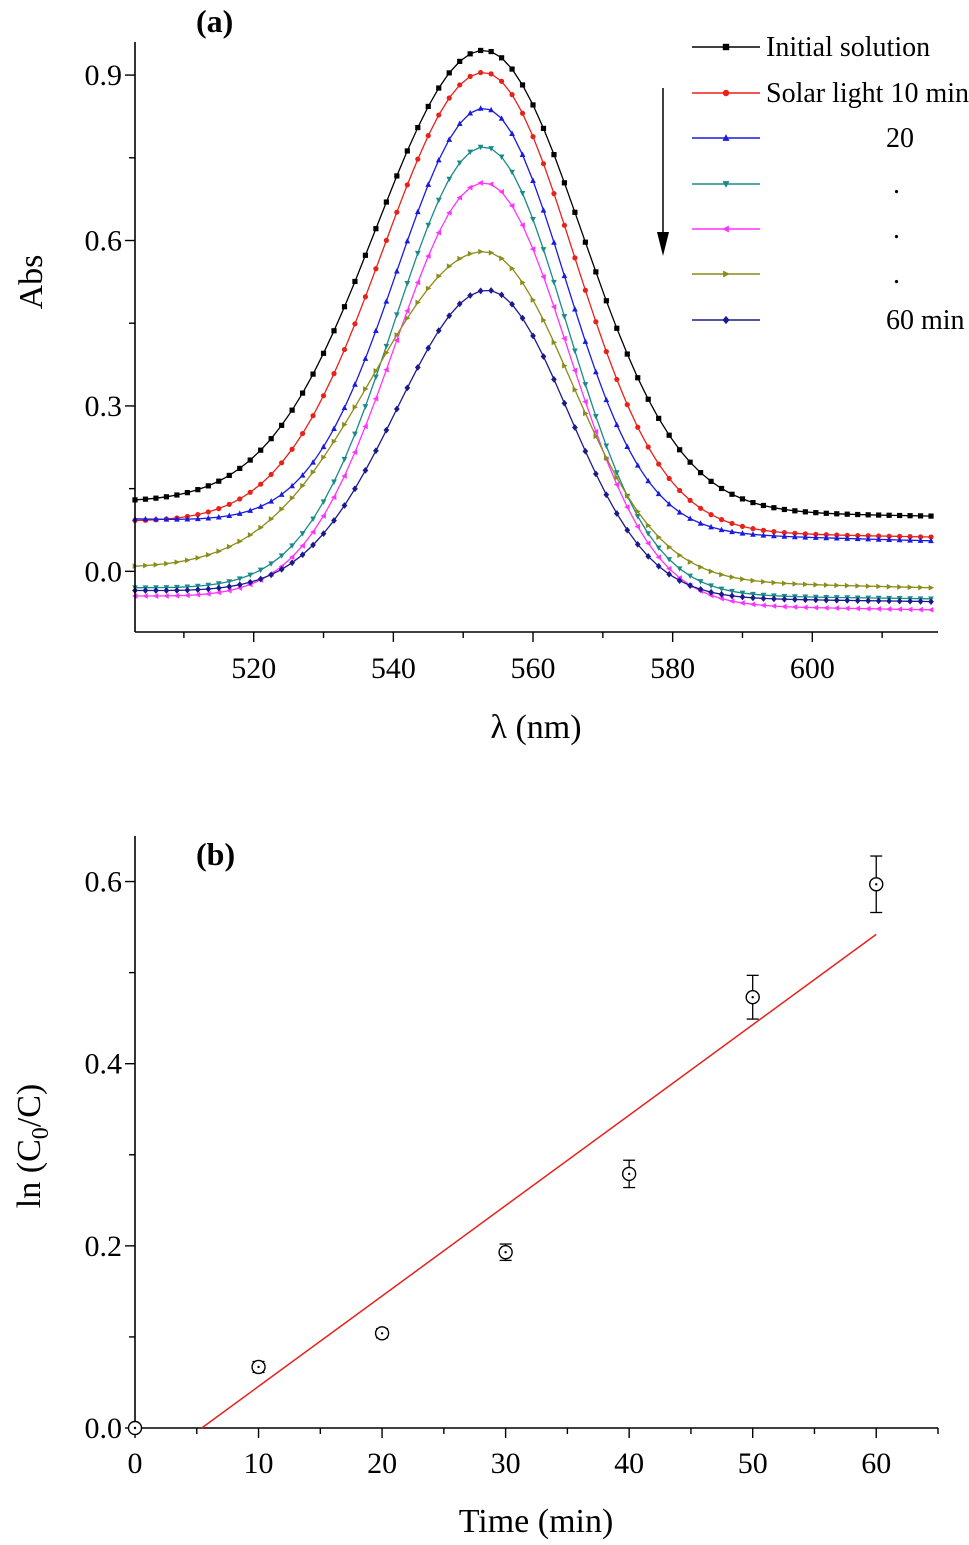  What do you see at coordinates (41, 1133) in the screenshot?
I see `panel-b-ylabel-sub: 0` at bounding box center [41, 1133].